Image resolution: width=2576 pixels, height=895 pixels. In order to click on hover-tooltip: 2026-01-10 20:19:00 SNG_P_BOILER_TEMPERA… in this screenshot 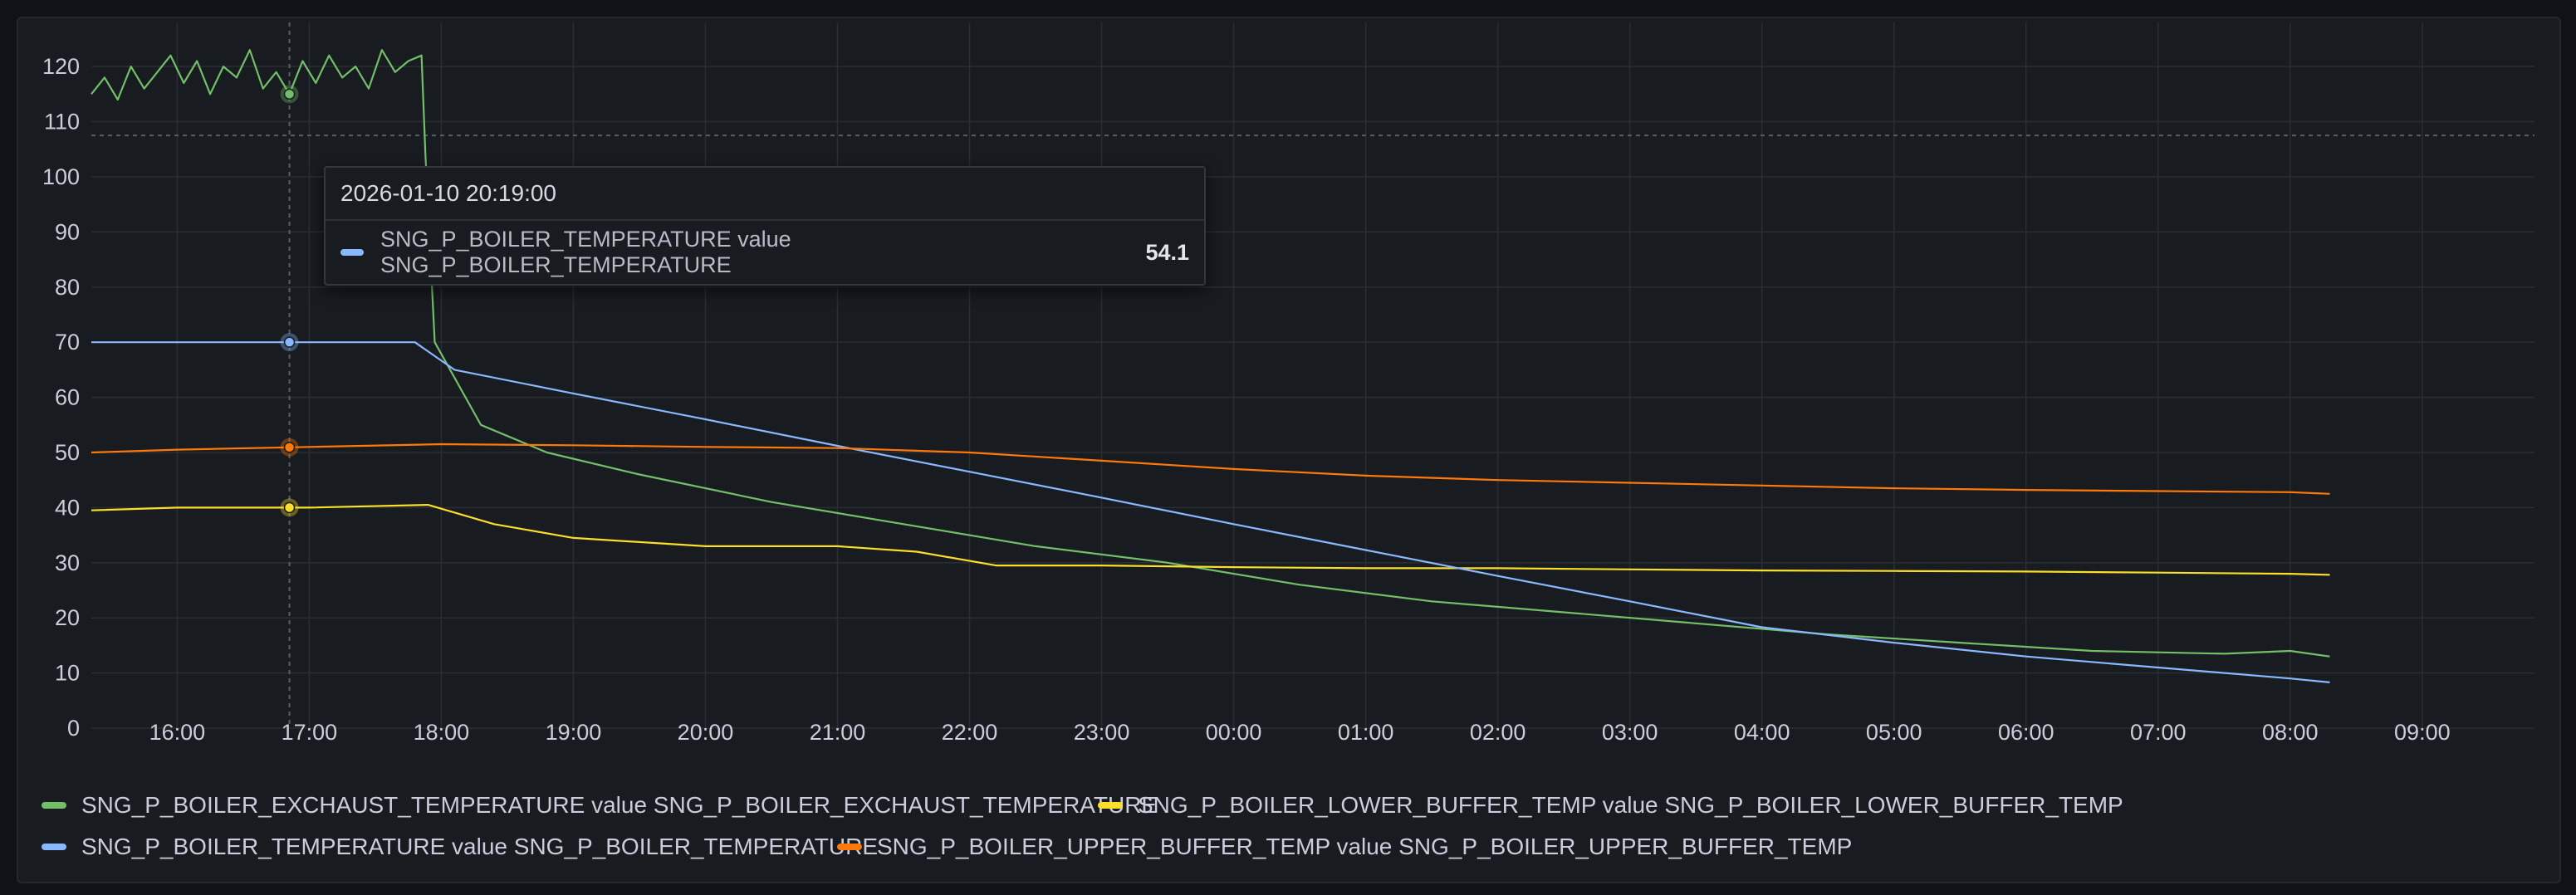, I will do `click(765, 226)`.